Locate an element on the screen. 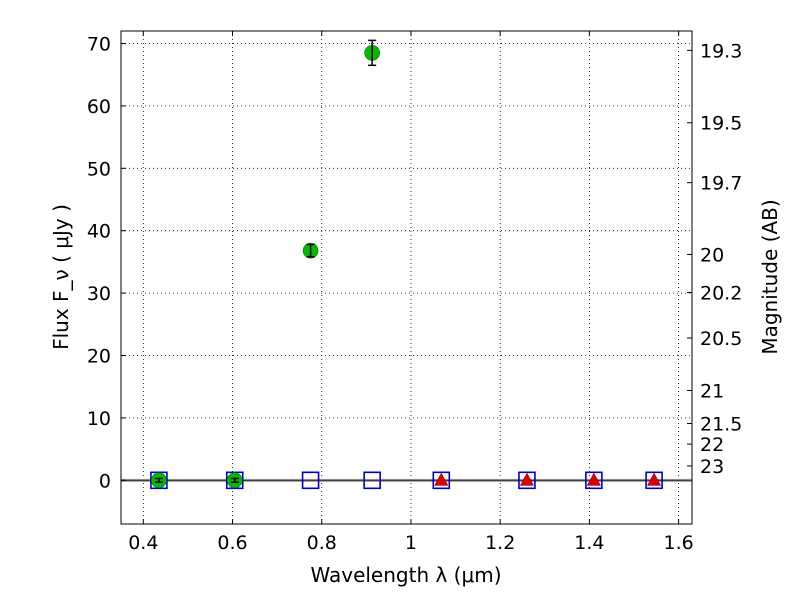  x-tick-label: 1 is located at coordinates (411, 543).